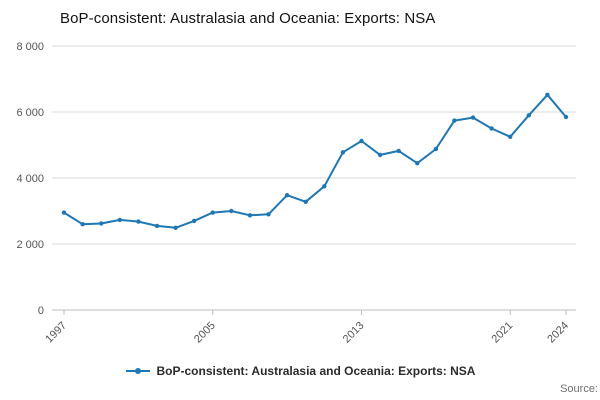  I want to click on y-tick-label: 0, so click(41, 311).